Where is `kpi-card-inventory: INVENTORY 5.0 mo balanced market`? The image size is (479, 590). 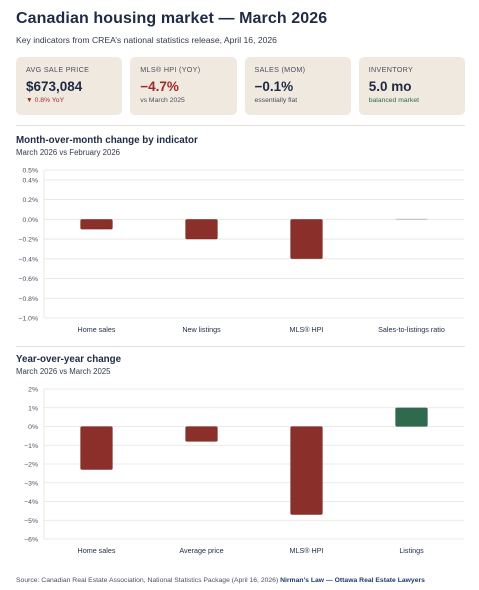
kpi-card-inventory: INVENTORY 5.0 mo balanced market is located at coordinates (411, 86).